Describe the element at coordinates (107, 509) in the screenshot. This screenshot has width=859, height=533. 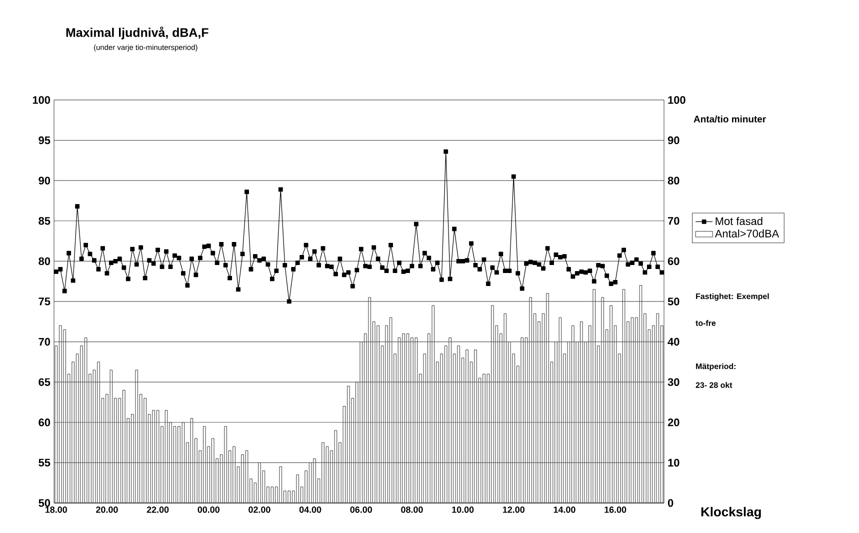
I see `x-tick-label: 20.00` at that location.